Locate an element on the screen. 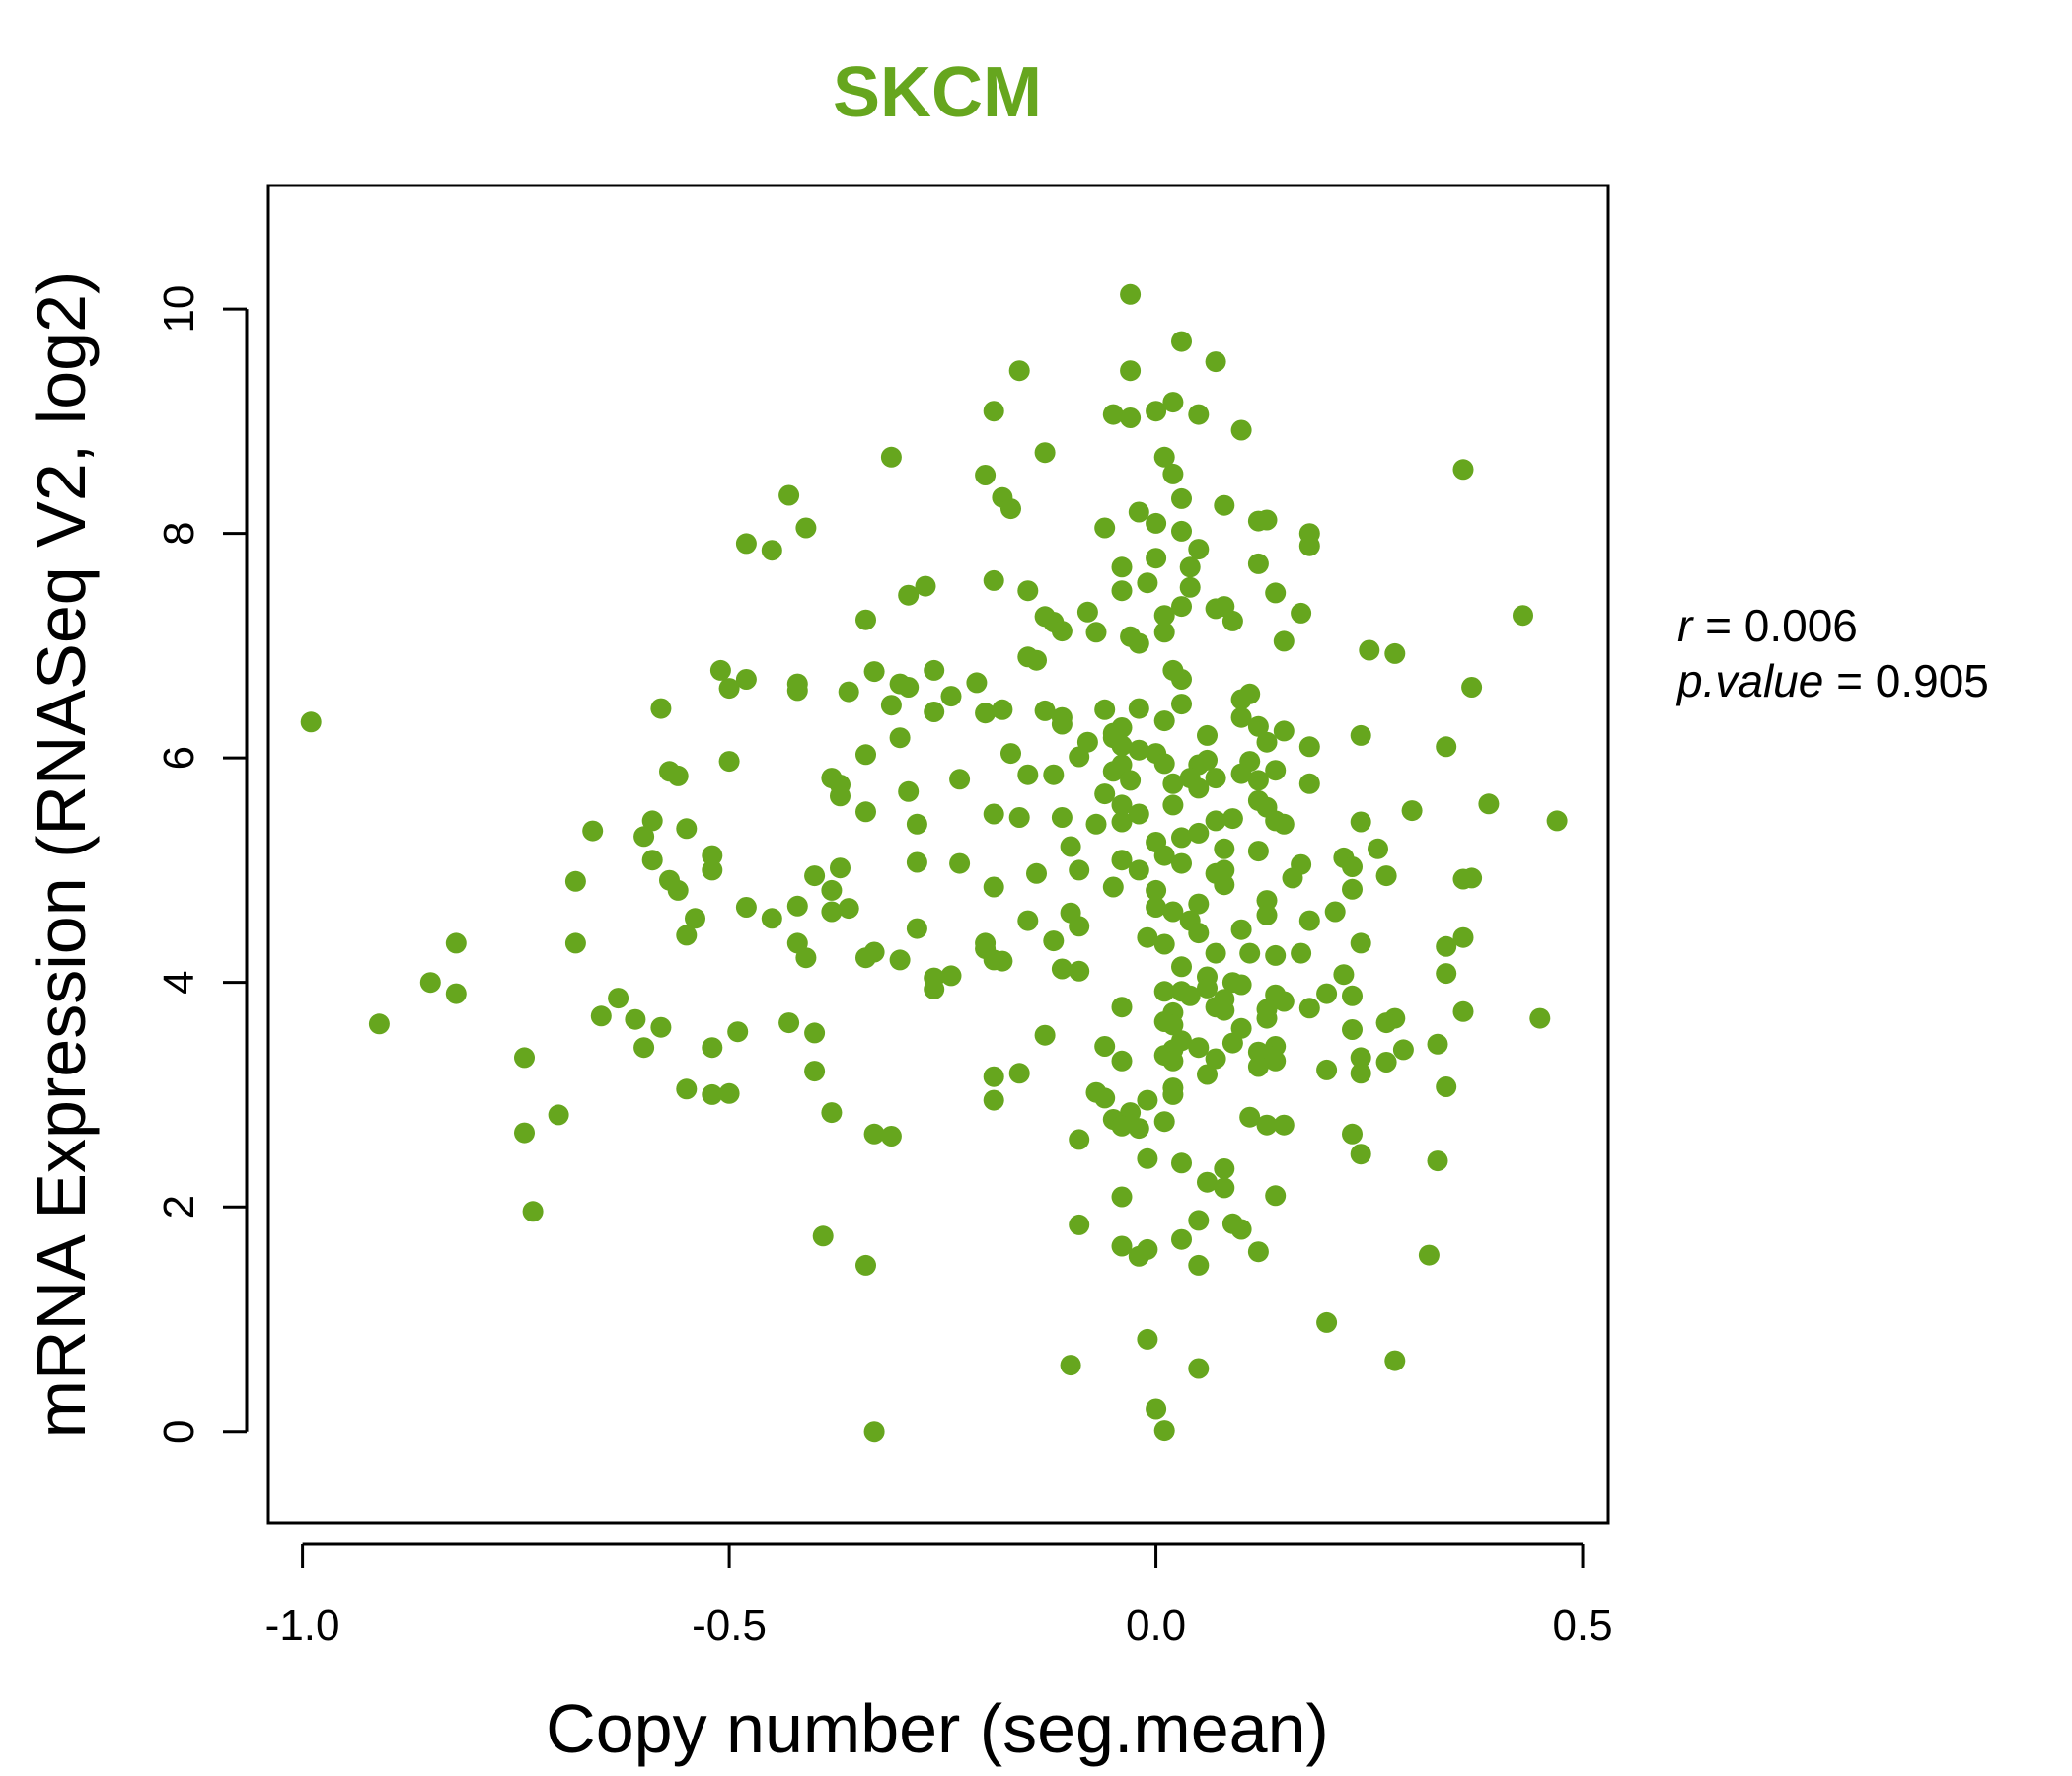 The image size is (2072, 1776). y-tick-label: 8 is located at coordinates (179, 533).